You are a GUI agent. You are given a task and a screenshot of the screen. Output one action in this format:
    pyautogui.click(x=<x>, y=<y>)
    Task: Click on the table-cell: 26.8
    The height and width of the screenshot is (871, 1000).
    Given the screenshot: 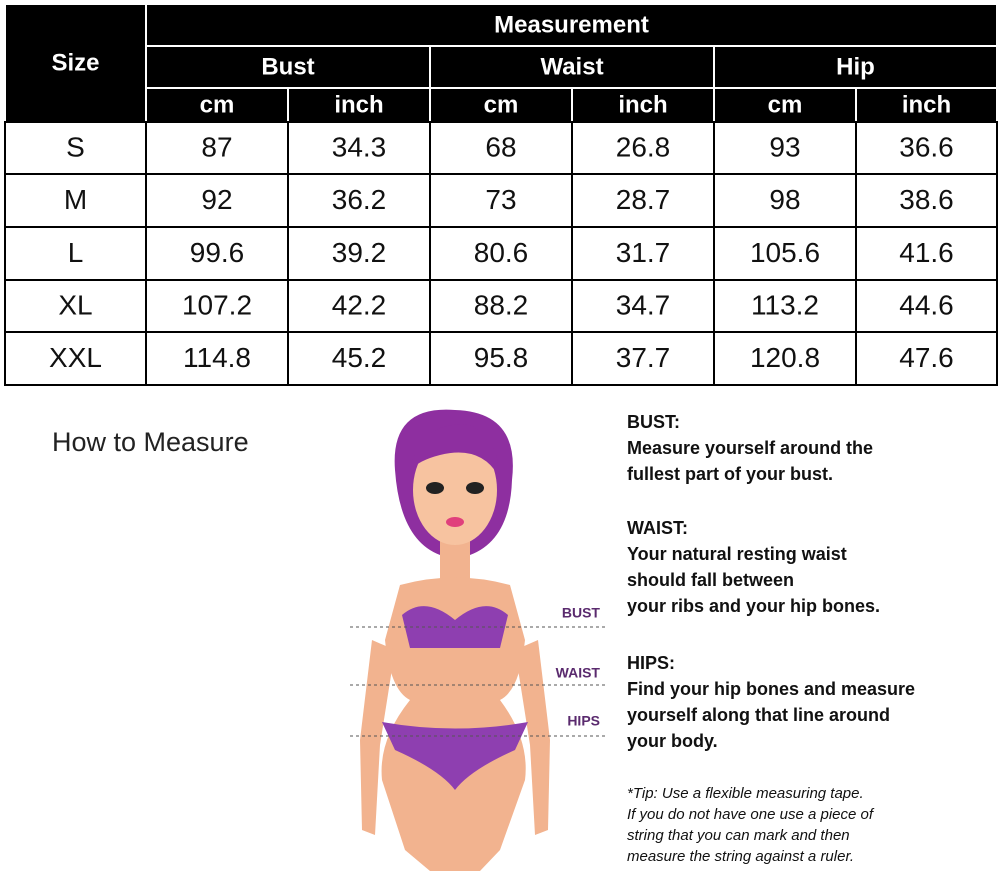 What is the action you would take?
    pyautogui.click(x=643, y=146)
    